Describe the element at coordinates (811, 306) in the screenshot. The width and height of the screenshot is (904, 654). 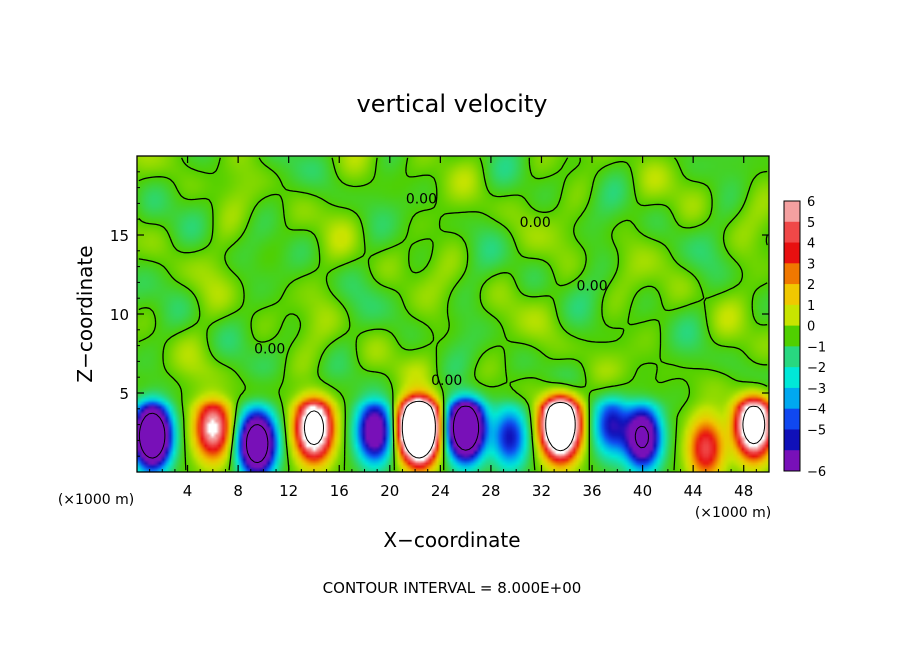
I see `colorbar-label: 1` at that location.